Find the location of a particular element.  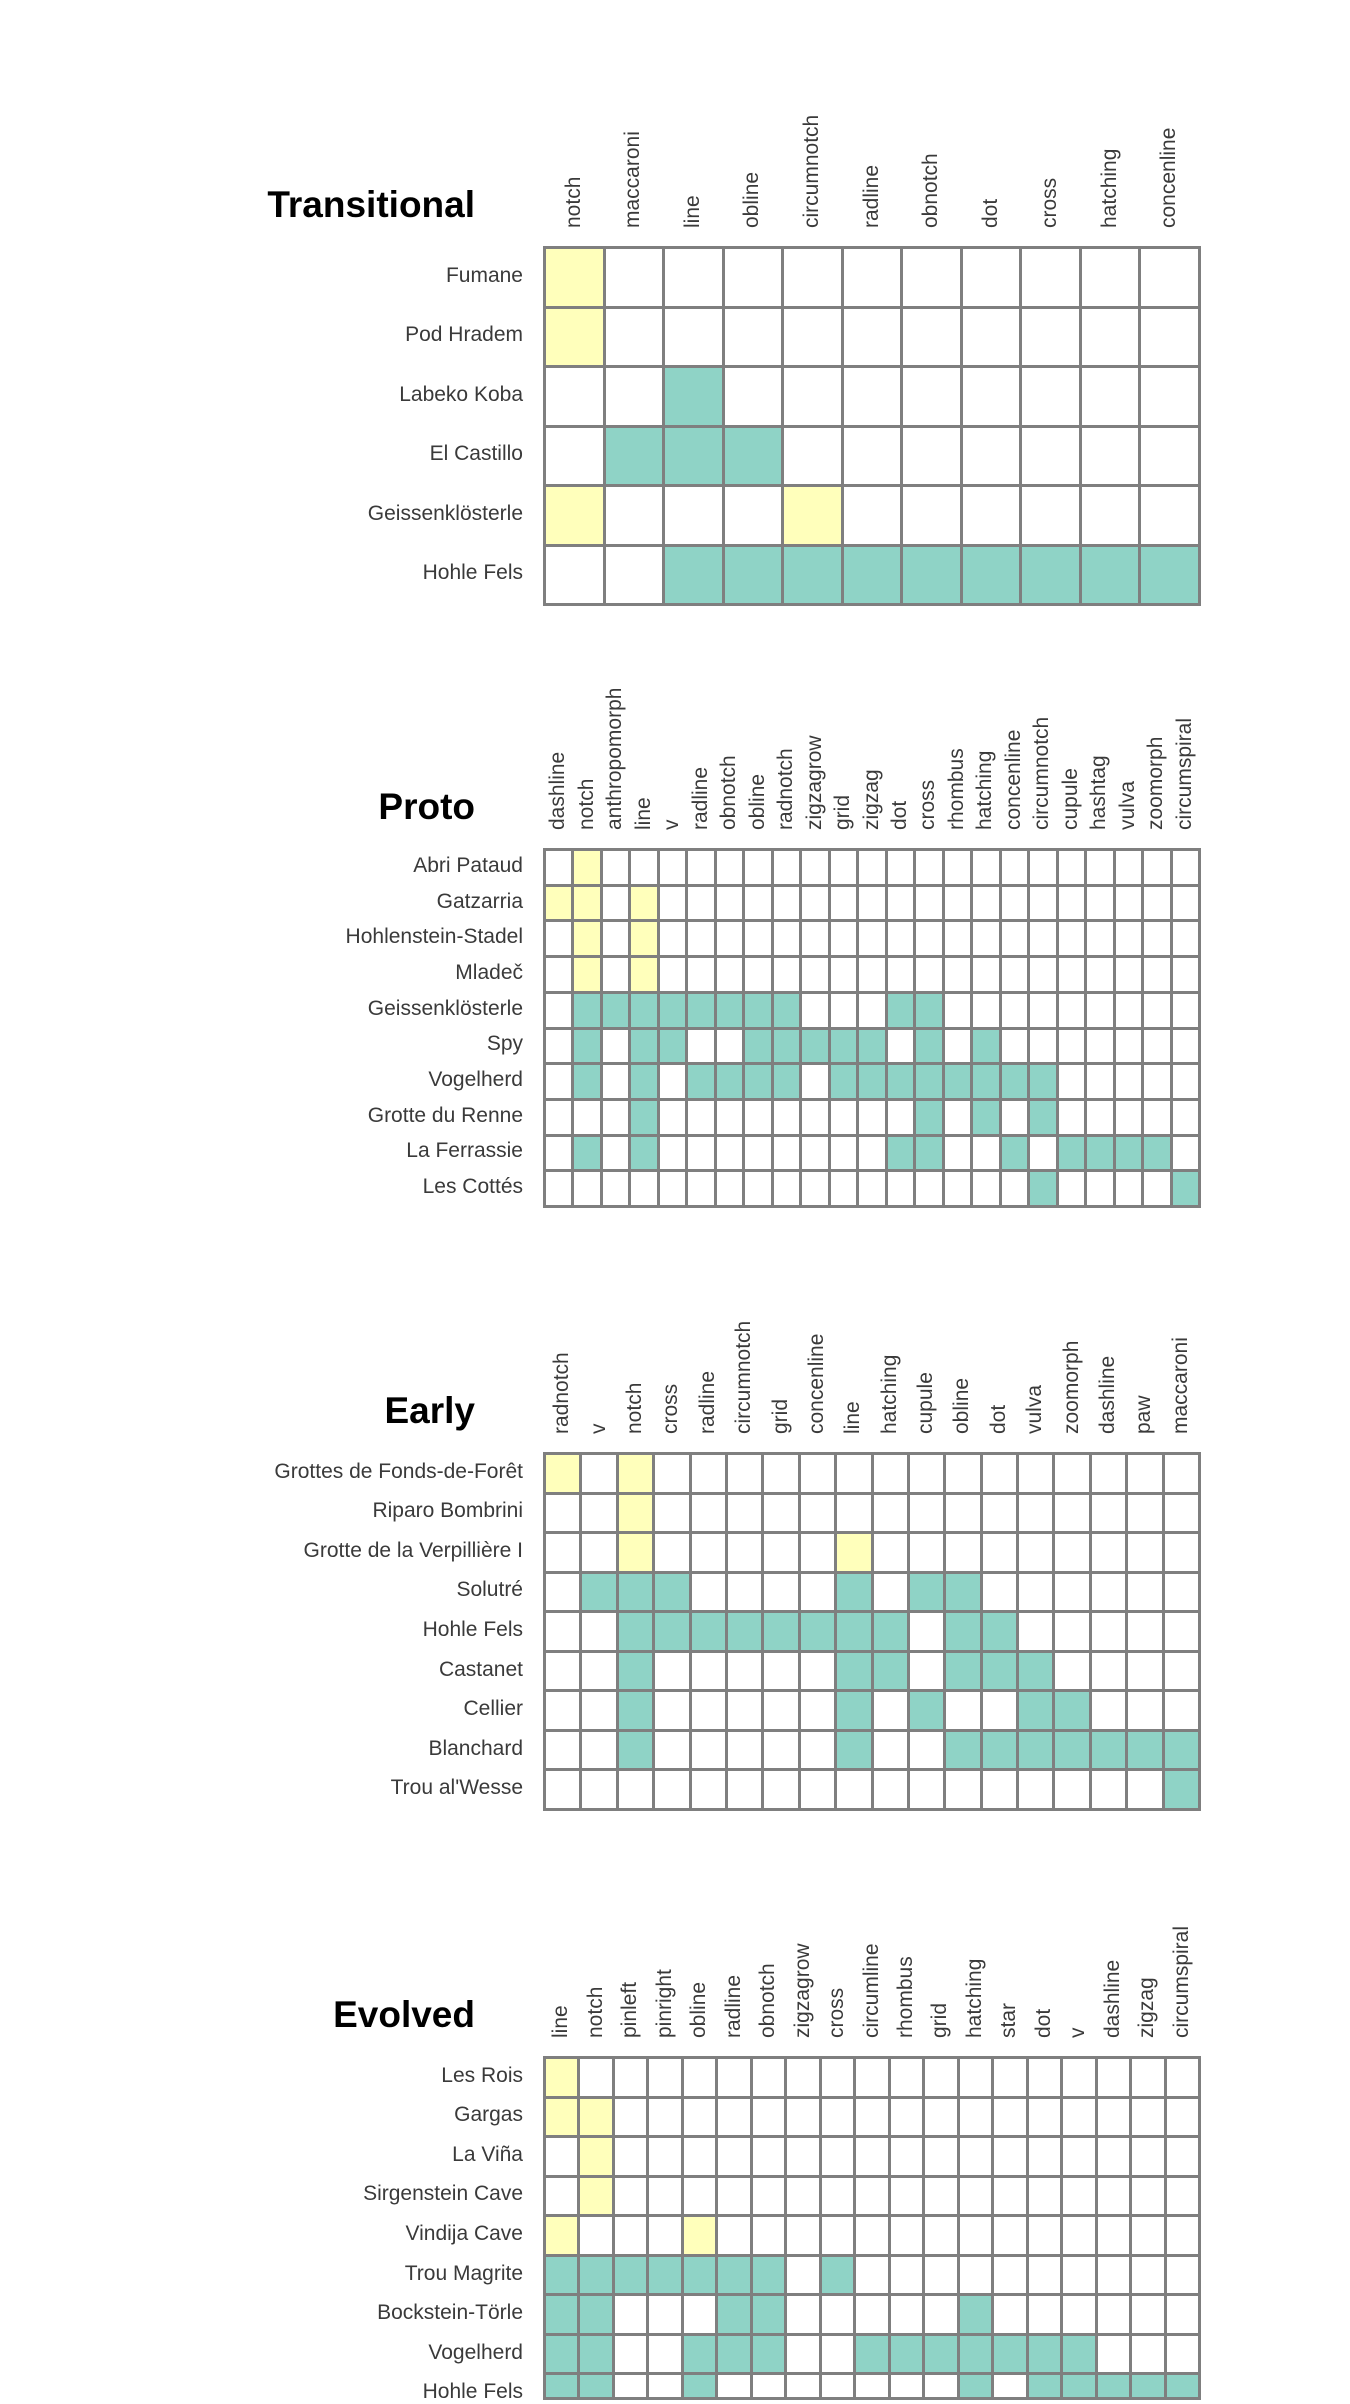

proto-column-label: obline is located at coordinates (757, 801).